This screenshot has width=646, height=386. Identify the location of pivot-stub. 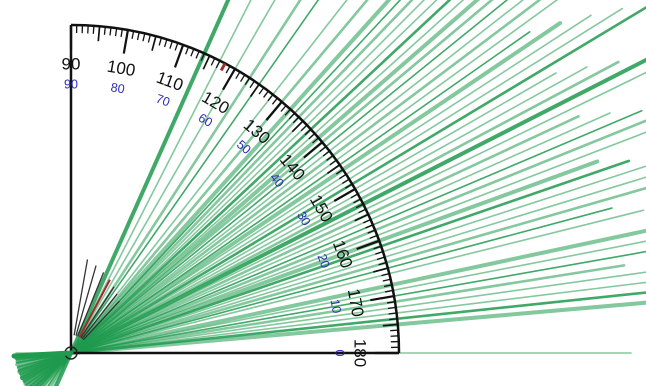
(42, 354).